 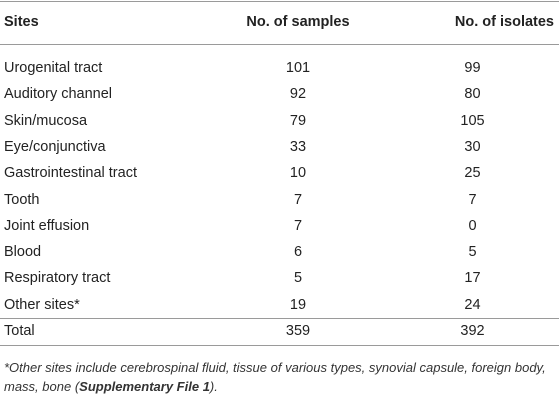 I want to click on table-cell: 79, so click(x=298, y=120).